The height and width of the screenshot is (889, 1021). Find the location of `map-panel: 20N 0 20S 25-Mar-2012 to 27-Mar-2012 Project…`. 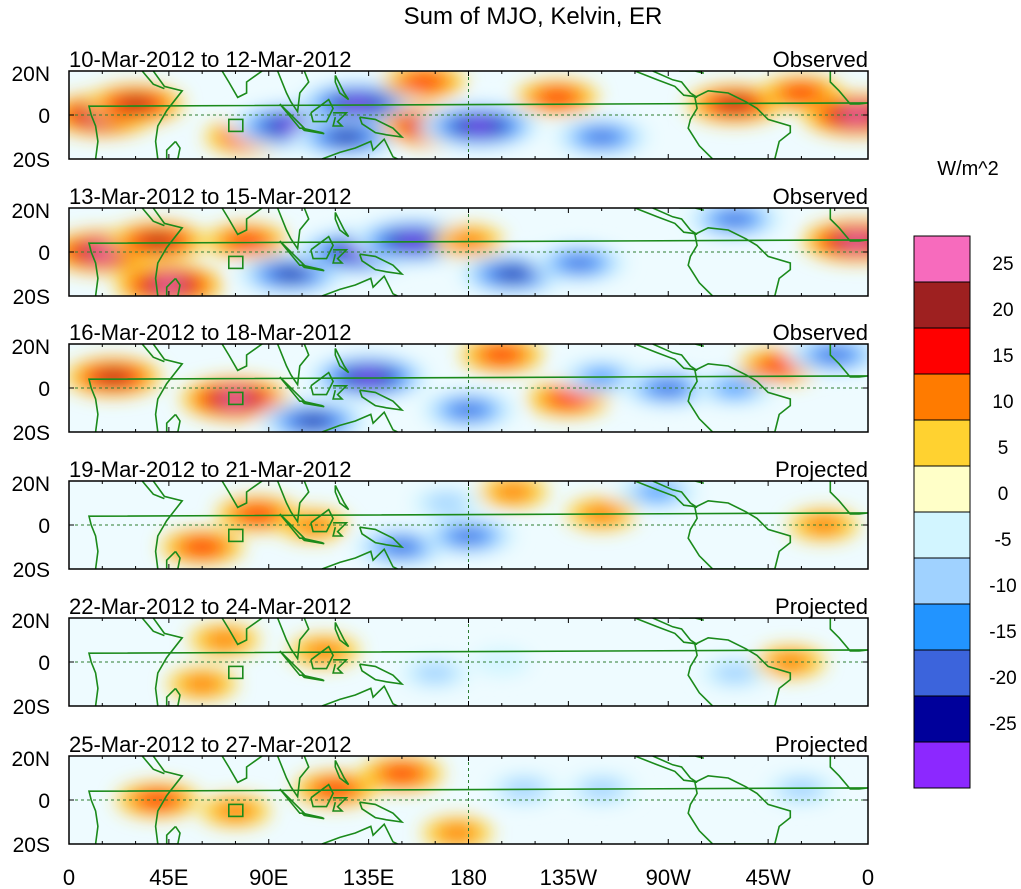

map-panel: 20N 0 20S 25-Mar-2012 to 27-Mar-2012 Project… is located at coordinates (440, 794).